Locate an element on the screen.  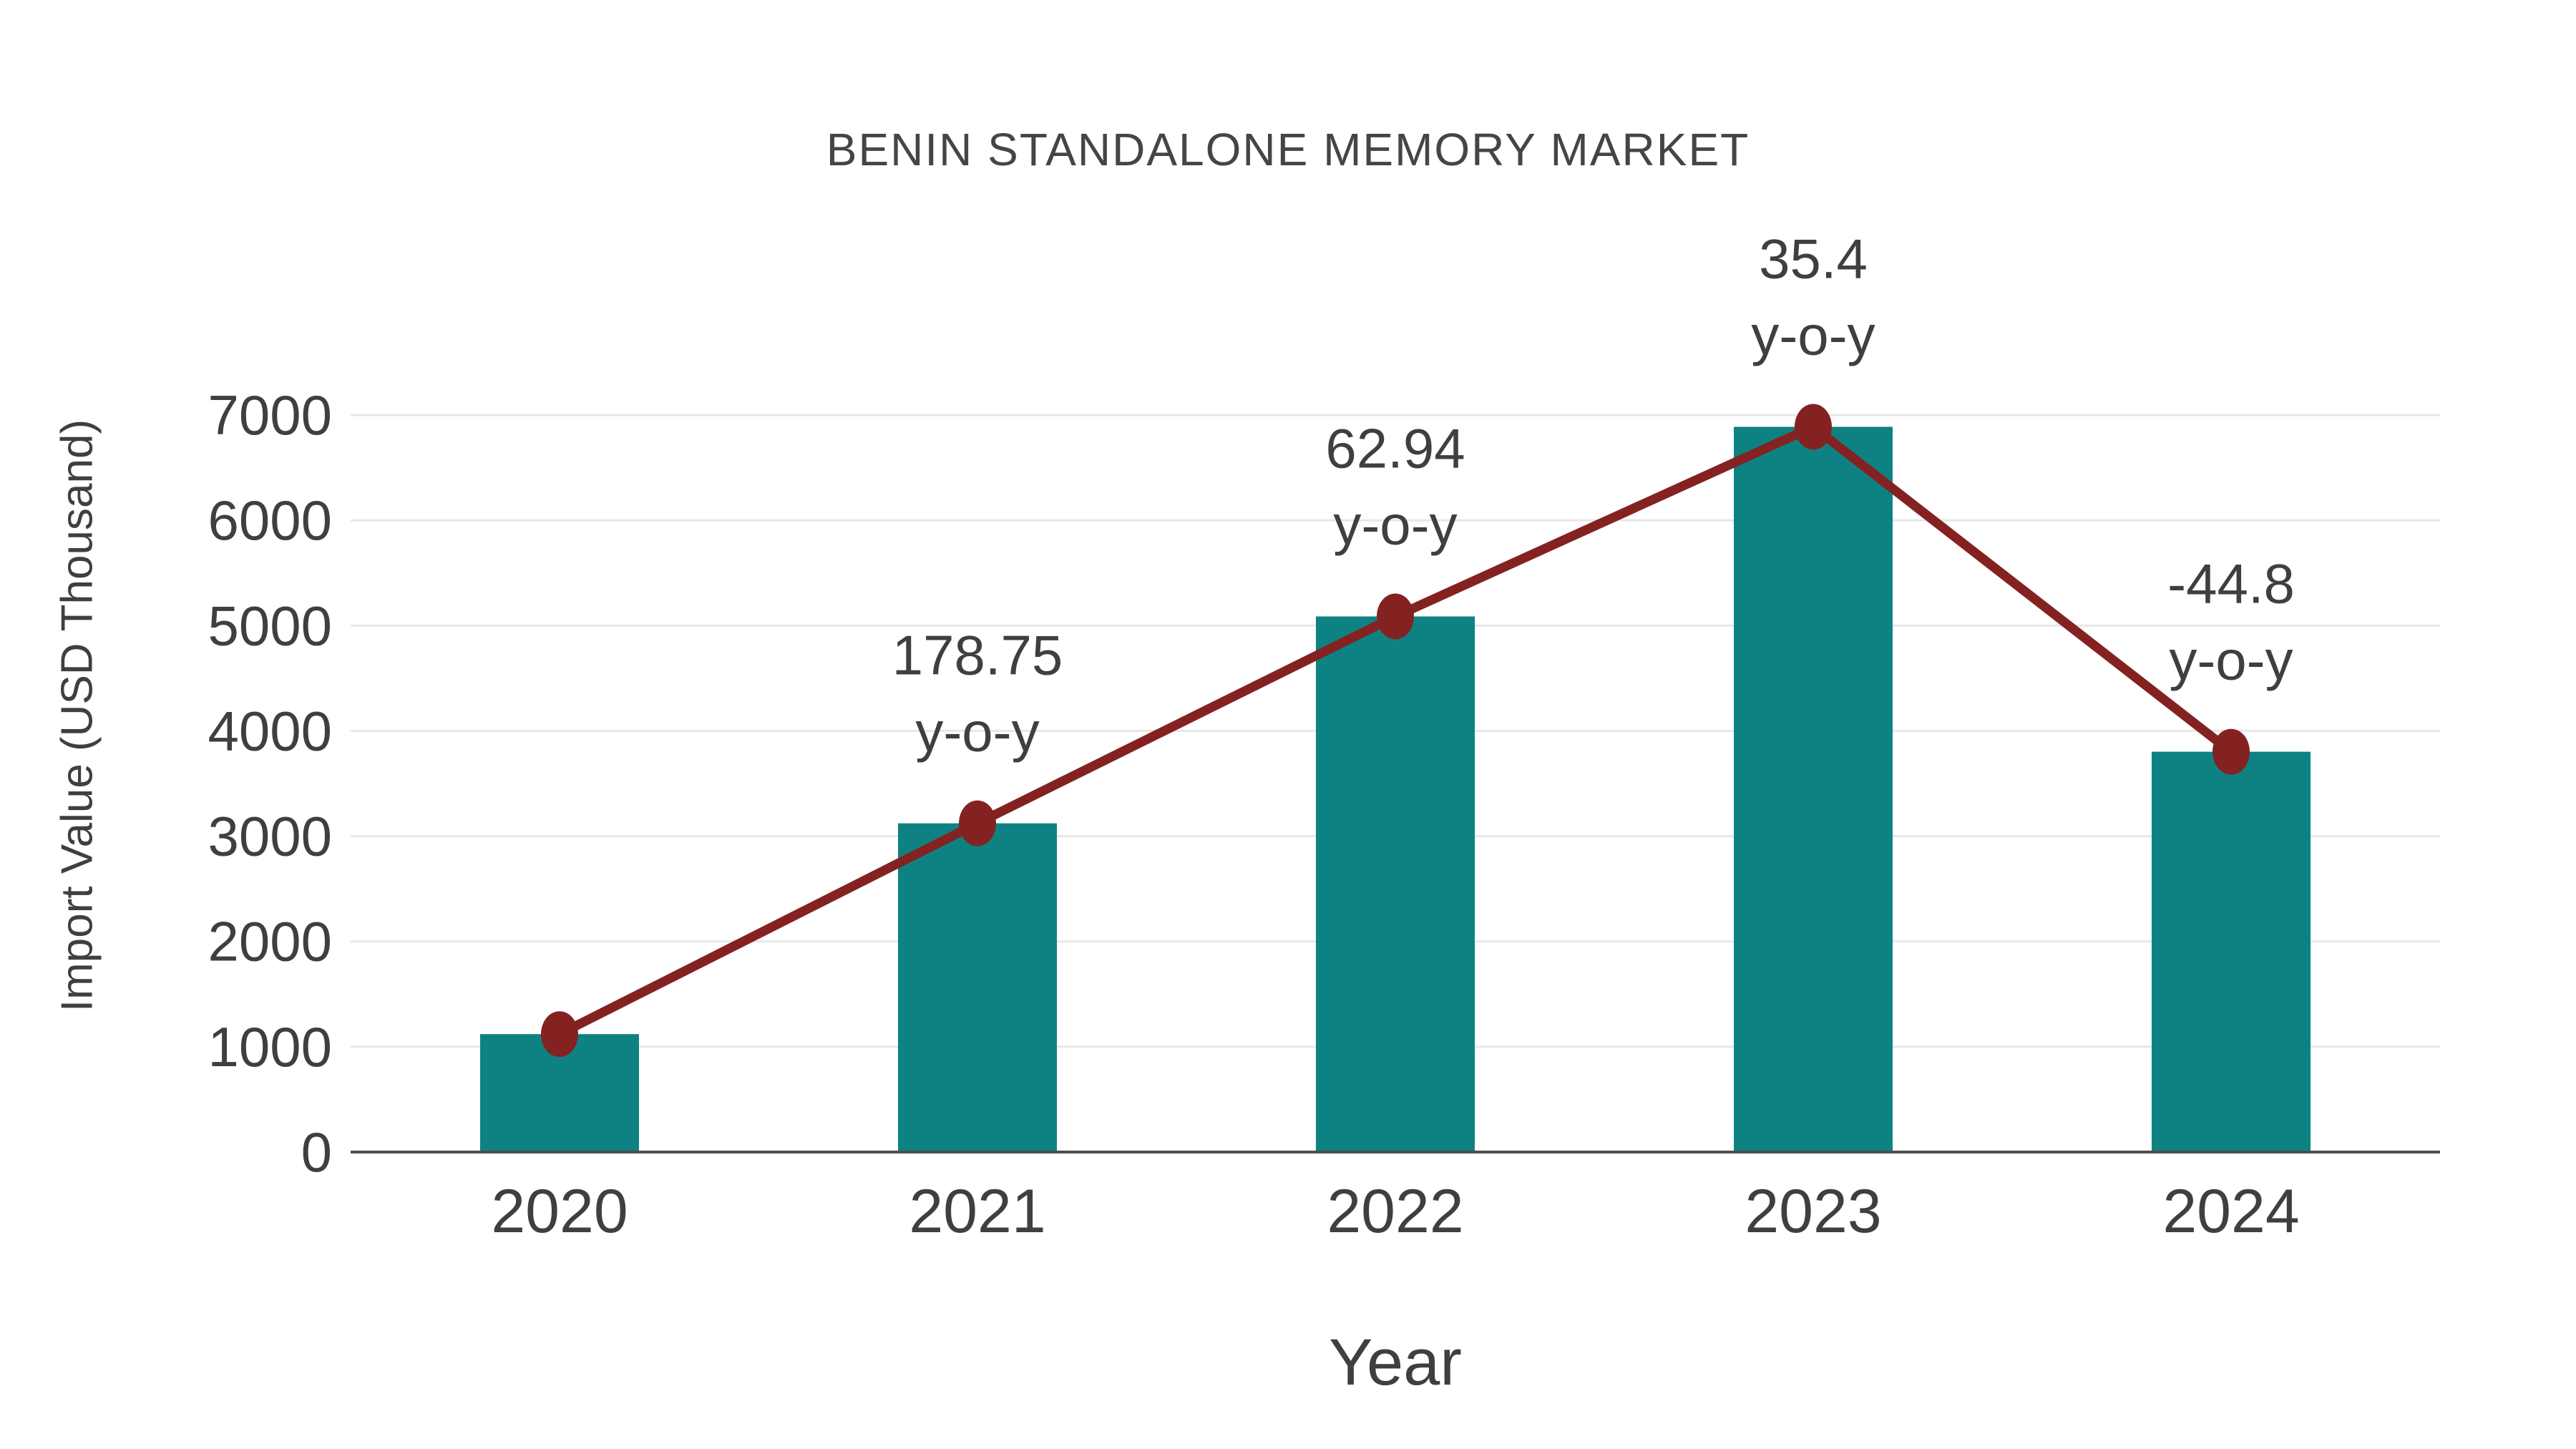
y-tick-label: 6000 is located at coordinates (270, 520).